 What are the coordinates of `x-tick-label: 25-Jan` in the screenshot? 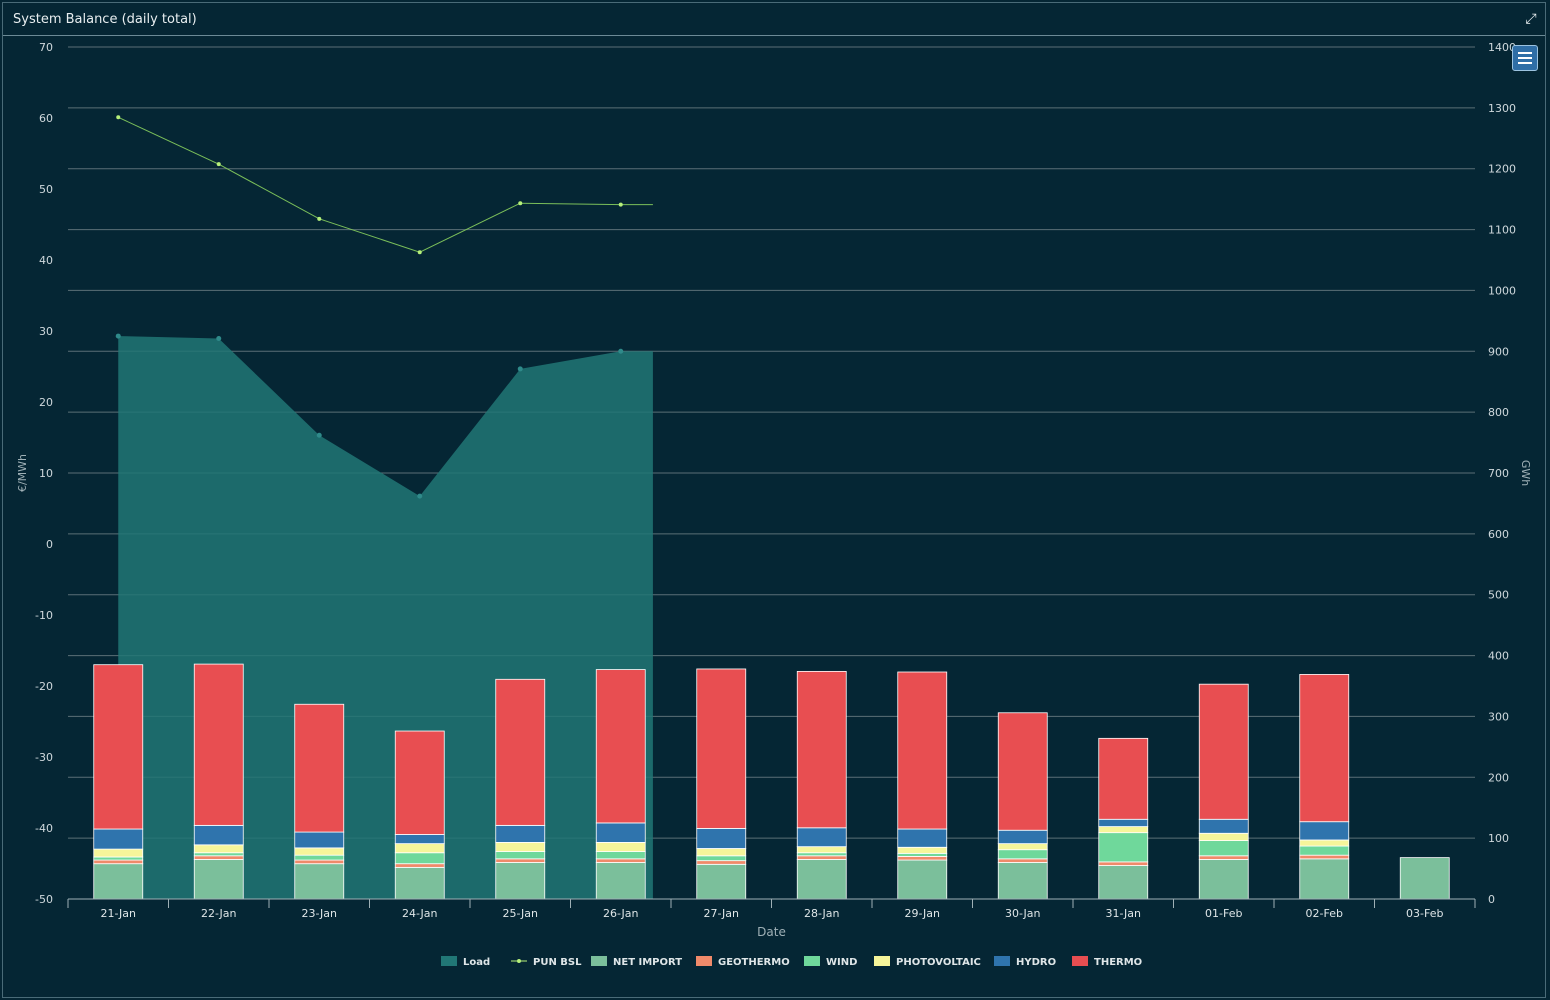 It's located at (520, 913).